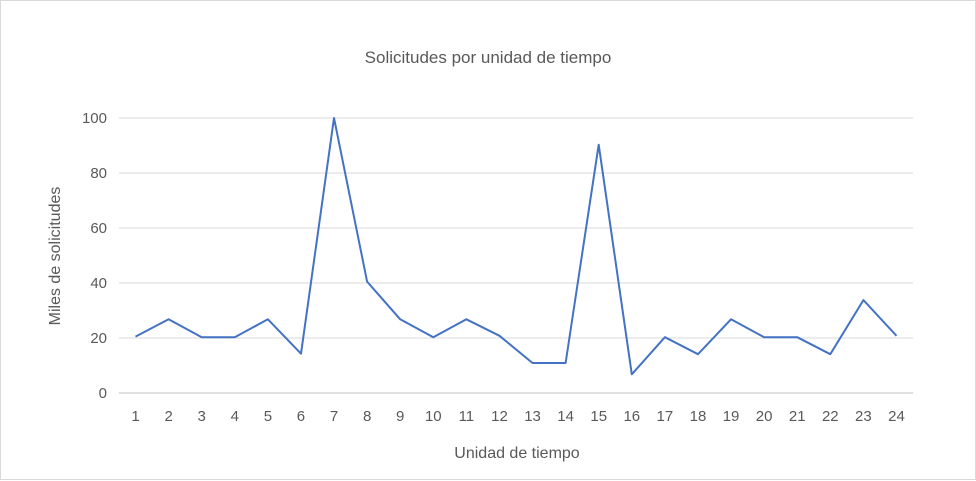 The width and height of the screenshot is (976, 481). I want to click on x-tick-label: 1, so click(135, 416).